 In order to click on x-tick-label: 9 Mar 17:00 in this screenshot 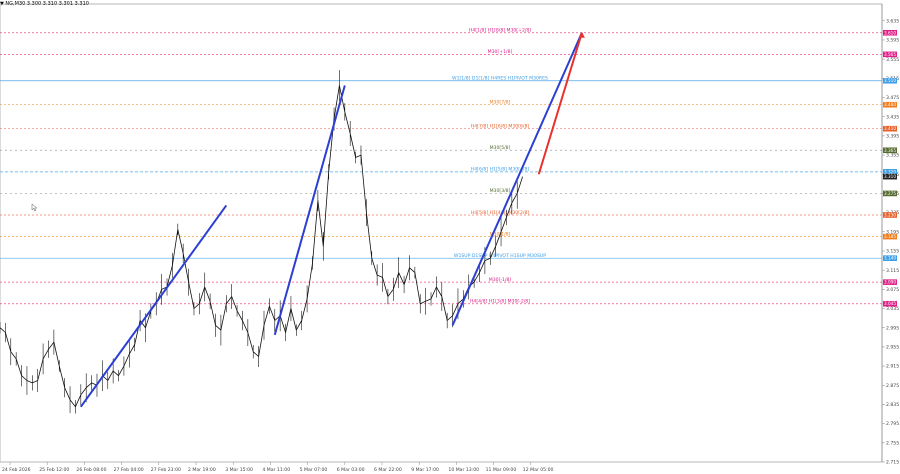, I will do `click(425, 470)`.